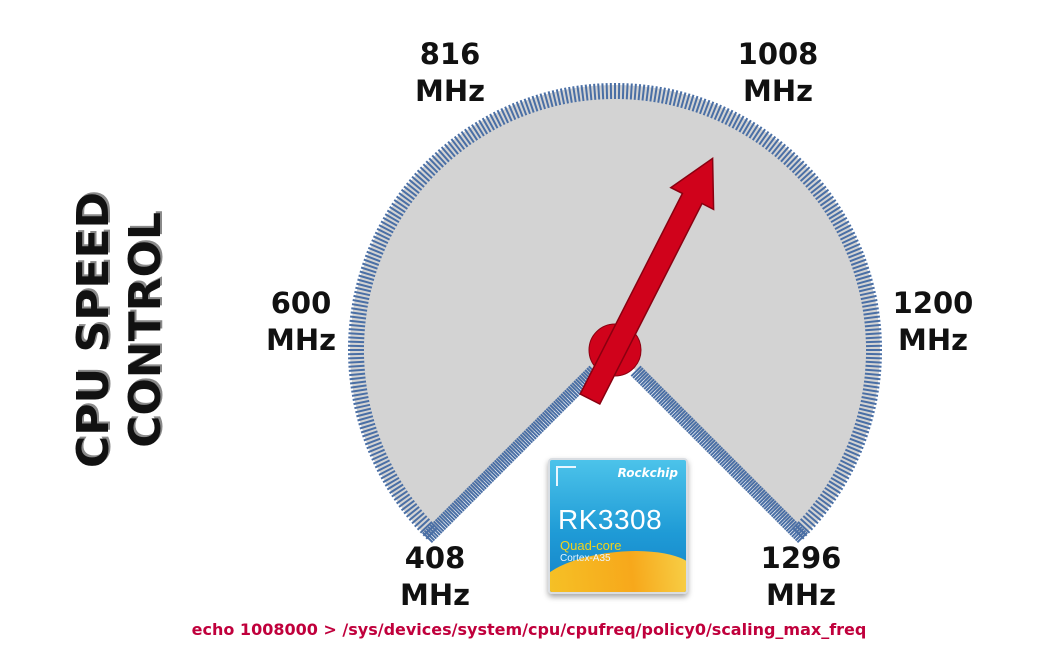  Describe the element at coordinates (435, 558) in the screenshot. I see `label-408-value: 408` at that location.